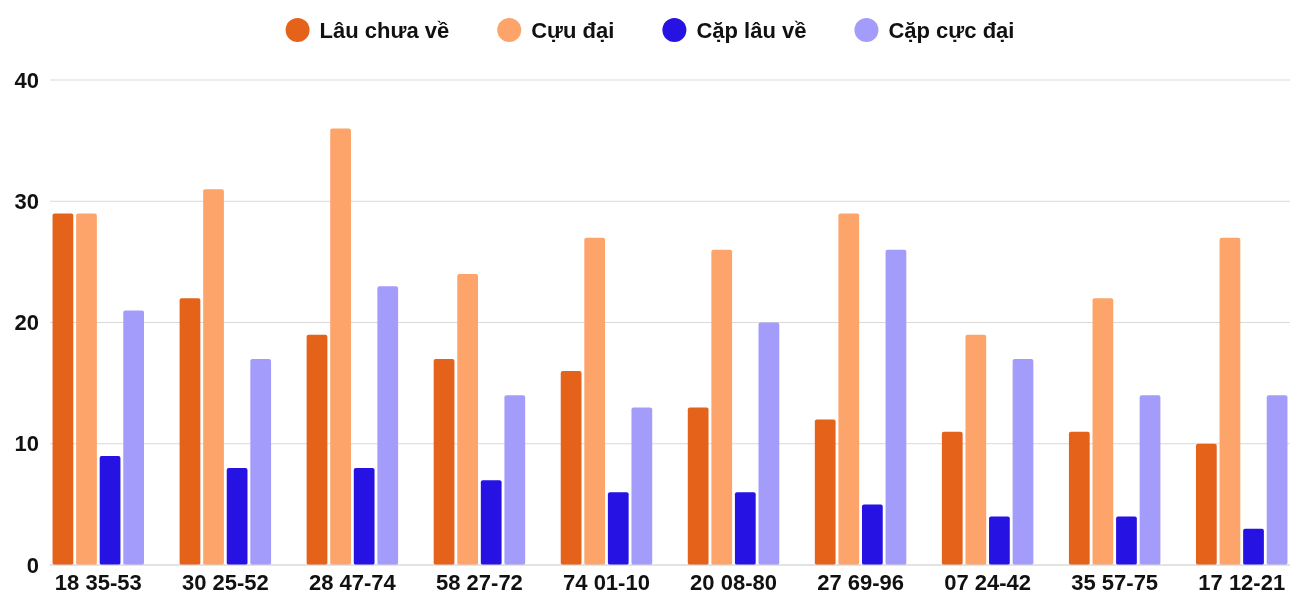 The height and width of the screenshot is (600, 1300). What do you see at coordinates (479, 582) in the screenshot?
I see `x-tick-label: 58 27-72` at bounding box center [479, 582].